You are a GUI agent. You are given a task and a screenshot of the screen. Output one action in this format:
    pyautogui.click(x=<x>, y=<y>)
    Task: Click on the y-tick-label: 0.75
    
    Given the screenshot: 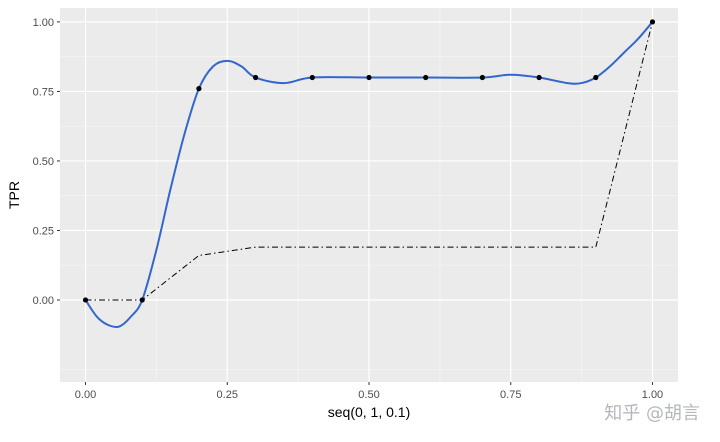 What is the action you would take?
    pyautogui.click(x=43, y=92)
    